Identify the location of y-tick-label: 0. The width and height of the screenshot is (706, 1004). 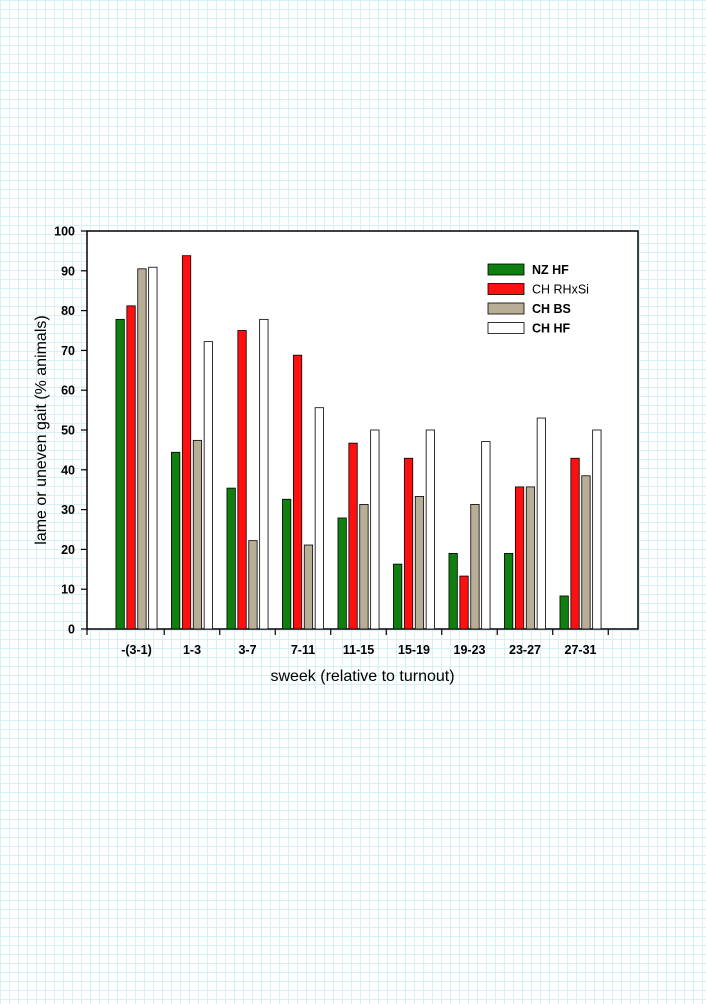
(71, 630).